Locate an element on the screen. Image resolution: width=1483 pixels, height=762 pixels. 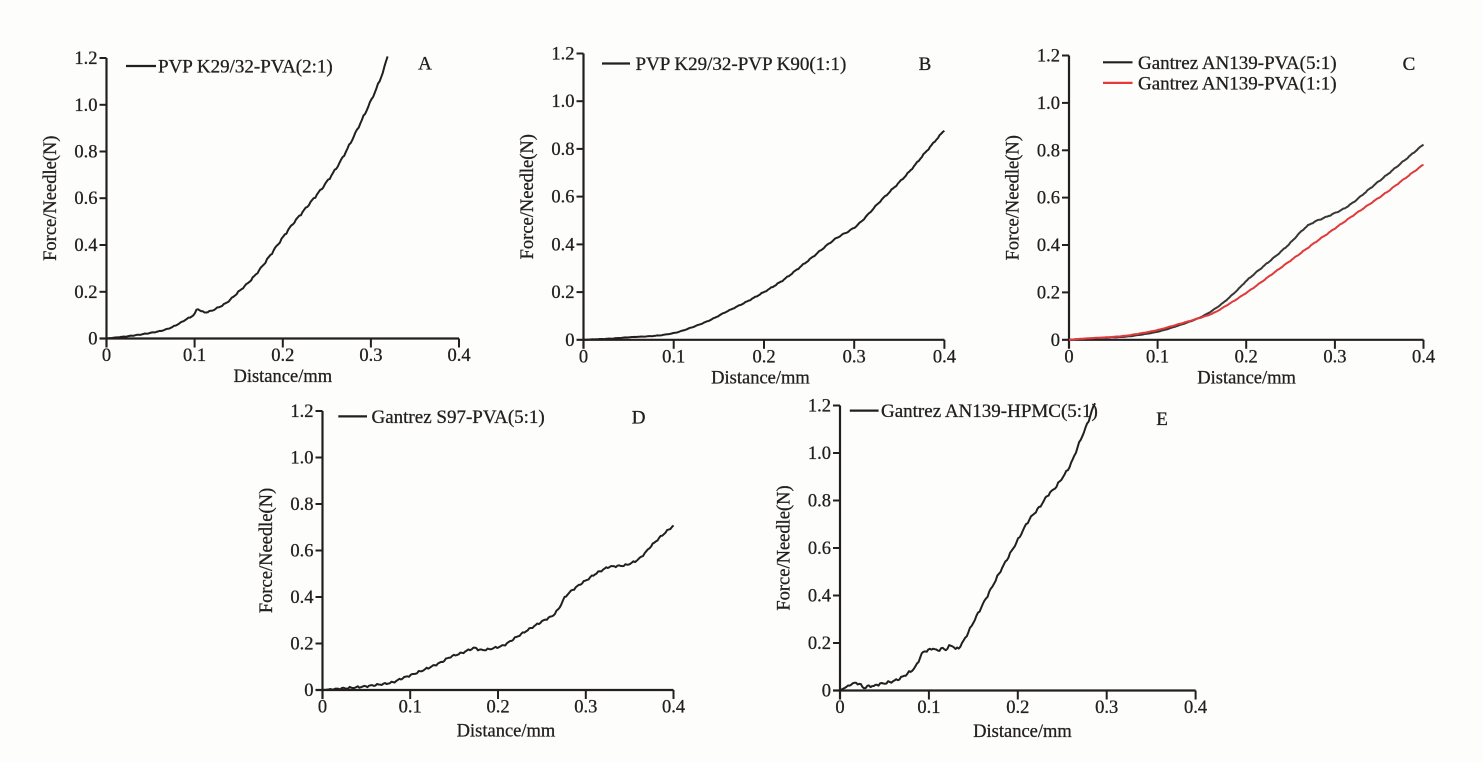
svg-text: Gantrez AN139-PVA(1:1) is located at coordinates (1237, 84).